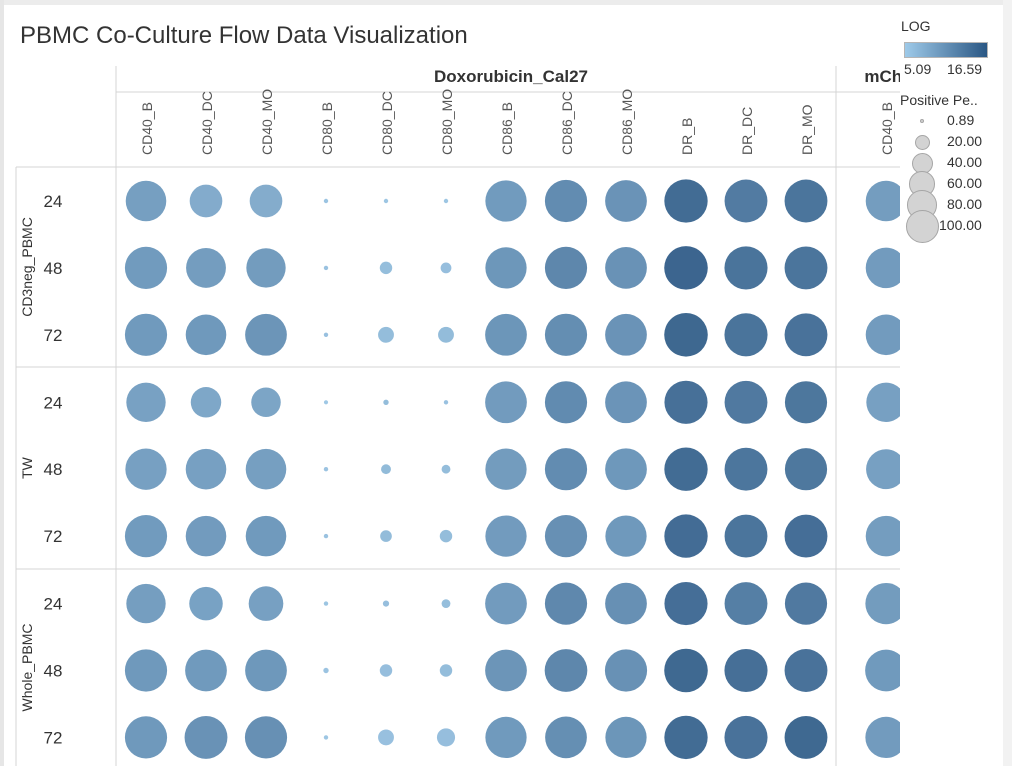 This screenshot has height=766, width=1012. Describe the element at coordinates (567, 123) in the screenshot. I see `column-label: CD86_DC` at that location.